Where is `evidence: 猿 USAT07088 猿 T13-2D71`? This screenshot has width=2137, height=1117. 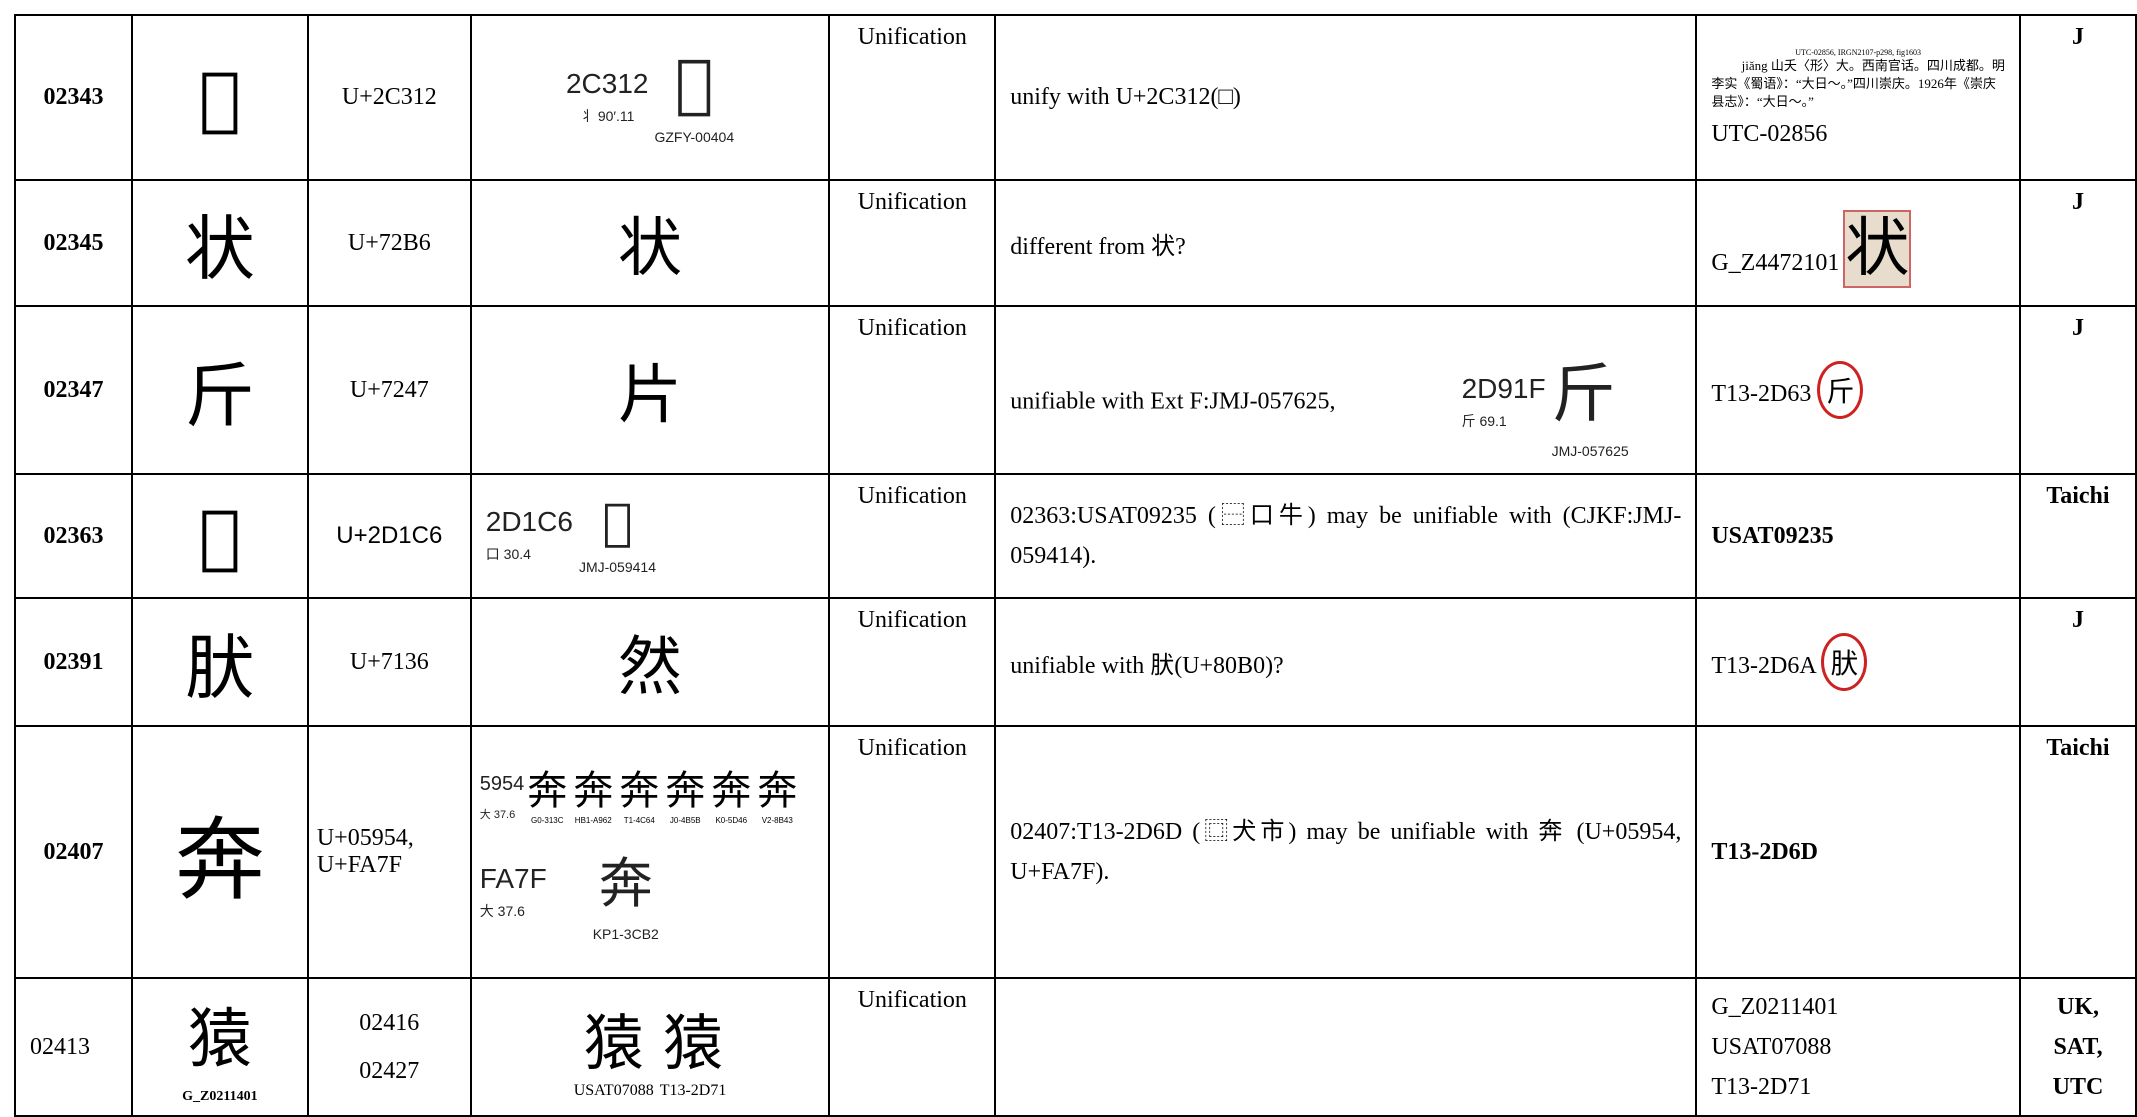 evidence: 猿 USAT07088 猿 T13-2D71 is located at coordinates (650, 1047).